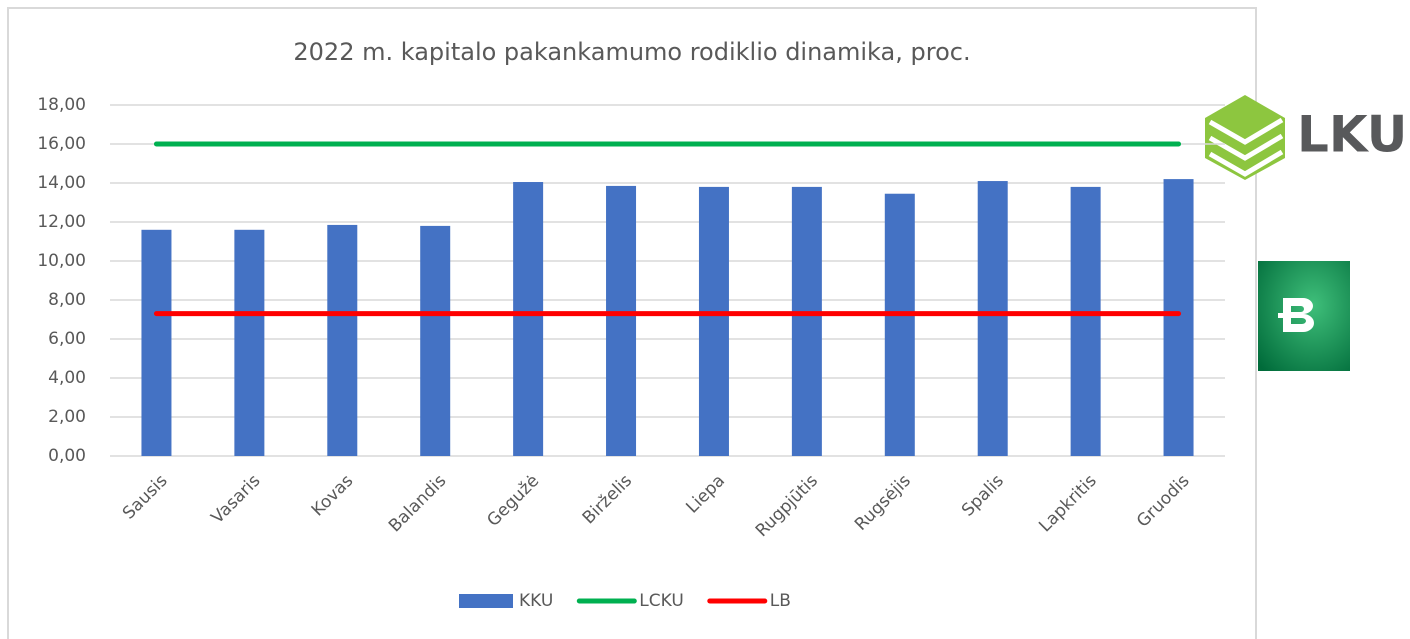 This screenshot has width=1410, height=639. I want to click on legend-label: LB, so click(780, 601).